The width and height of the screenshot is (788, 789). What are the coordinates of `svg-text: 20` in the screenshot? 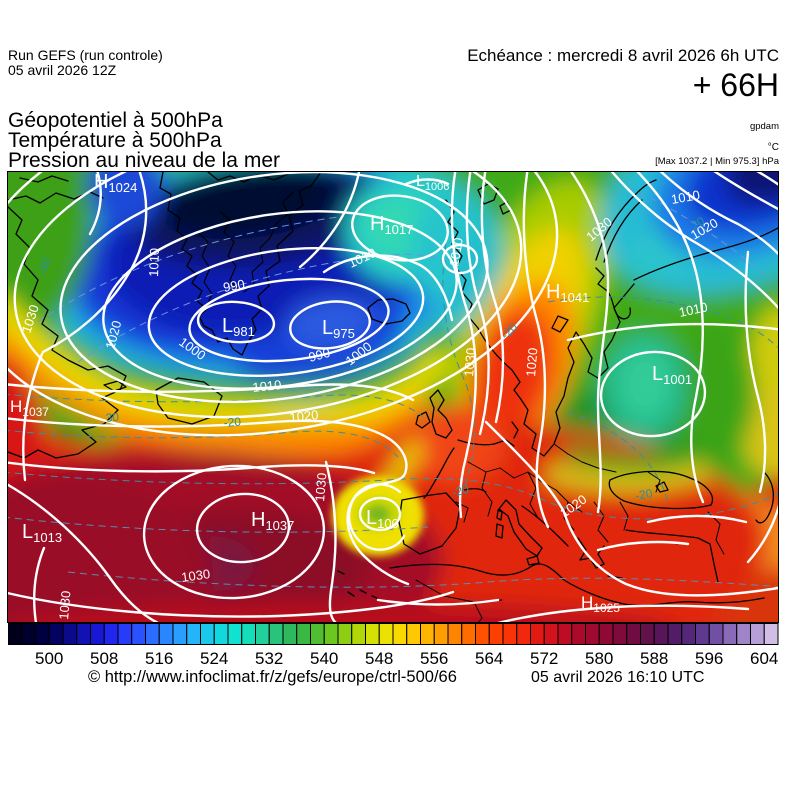 It's located at (698, 223).